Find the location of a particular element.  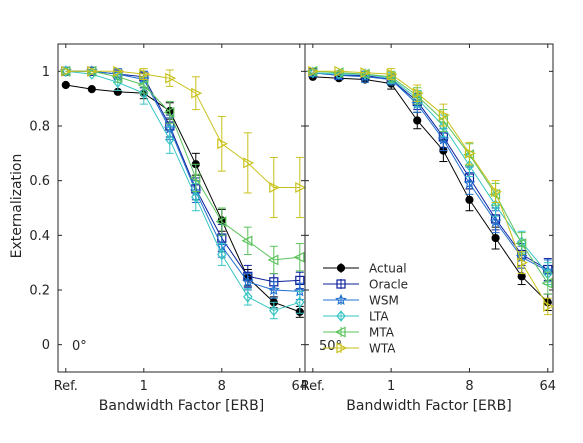

y-tick-label: 0.2 is located at coordinates (39, 291).